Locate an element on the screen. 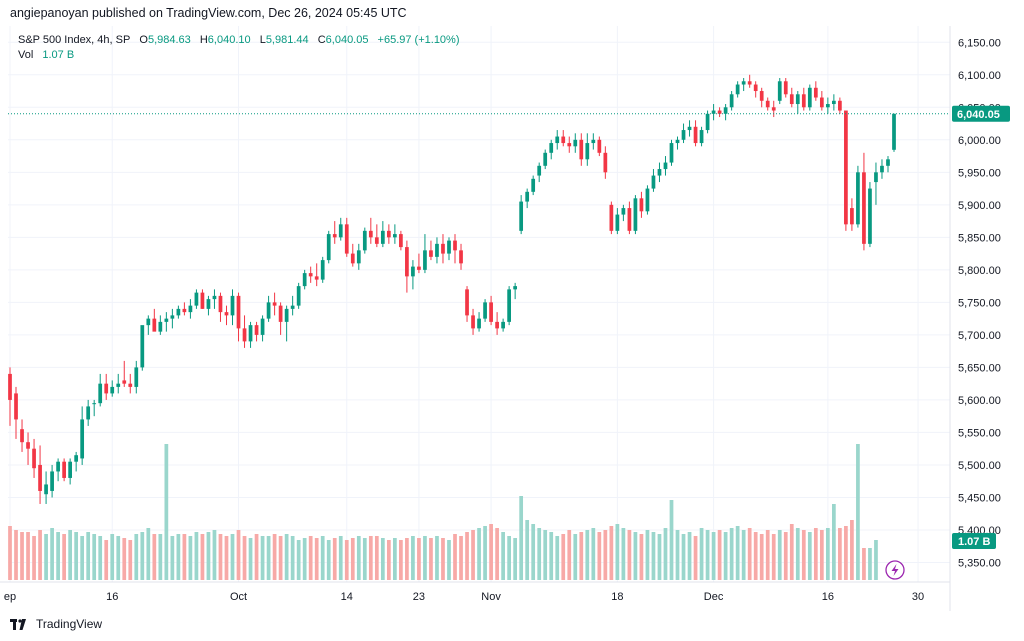  legend-symbol: S&P 500 Index, 4h, SP is located at coordinates (74, 40).